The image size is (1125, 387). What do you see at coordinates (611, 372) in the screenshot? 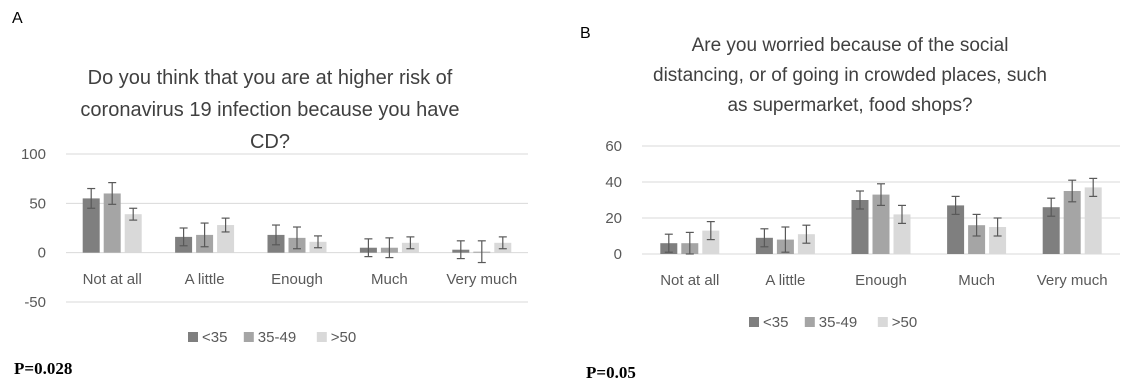
I see `p-value-b: P=0.05` at bounding box center [611, 372].